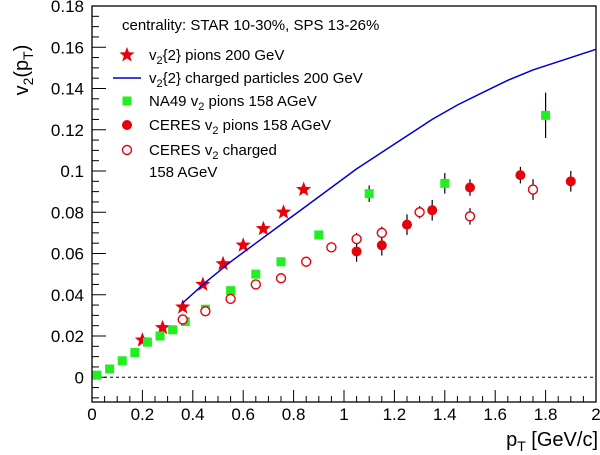 The width and height of the screenshot is (600, 455). I want to click on legend-entry-label-line2: 158 AGeV, so click(183, 172).